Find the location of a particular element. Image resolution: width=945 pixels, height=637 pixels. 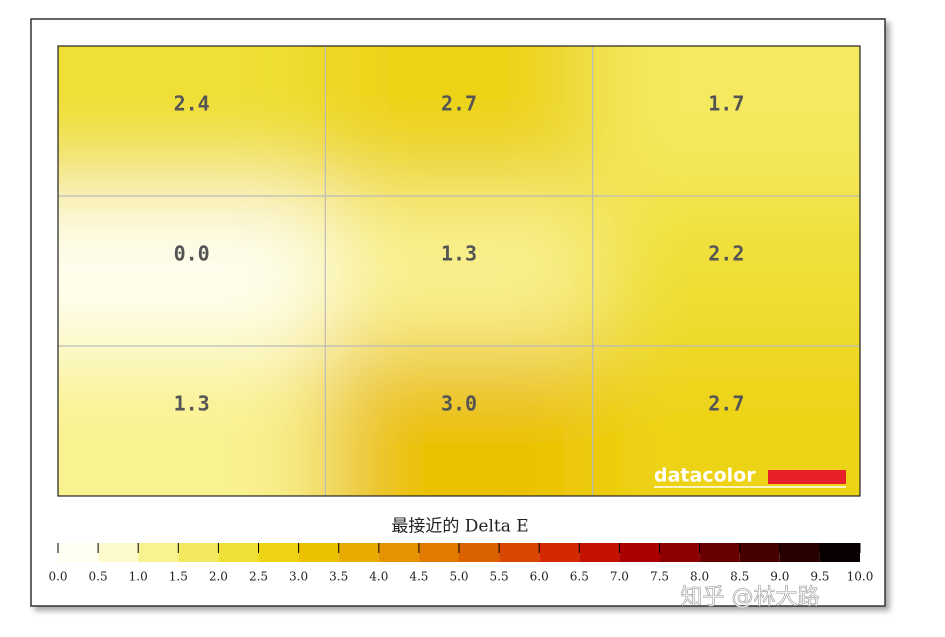

colorbar-tick-label: 9.5 is located at coordinates (819, 577).